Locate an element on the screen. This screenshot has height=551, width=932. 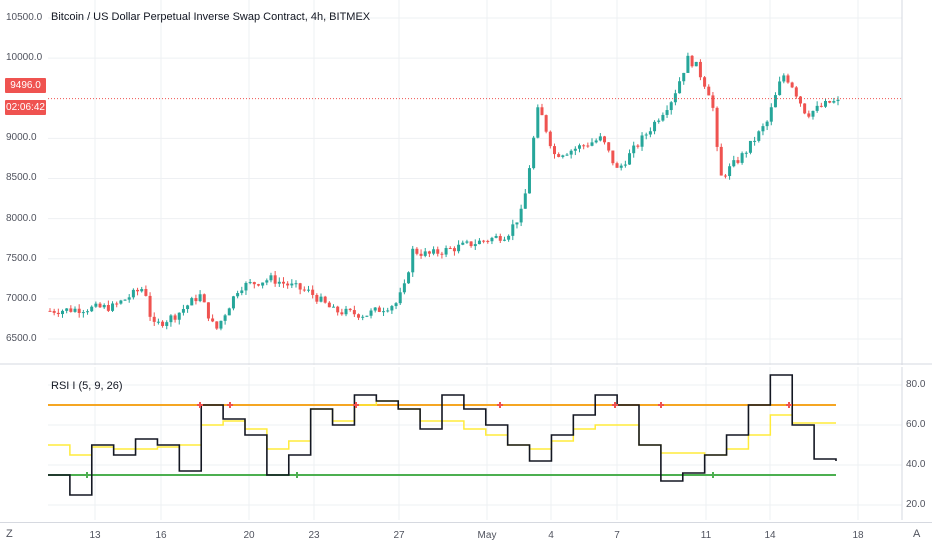
rsi-title: RSI I (5, 9, 26) is located at coordinates (87, 386).